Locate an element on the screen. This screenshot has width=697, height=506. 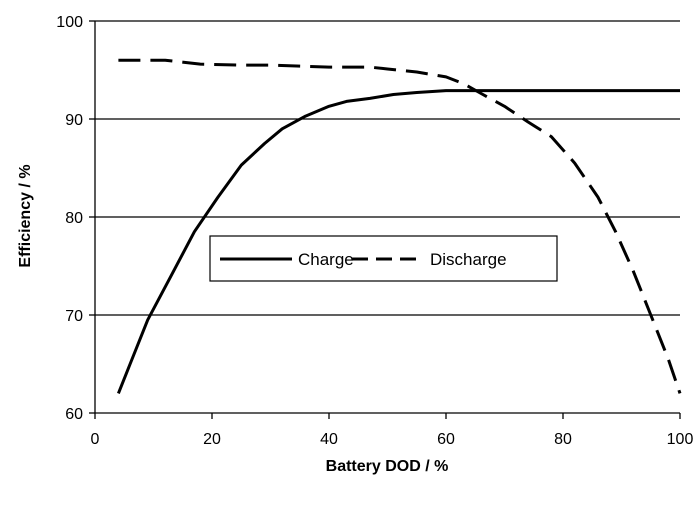
legend: Charge Discharge is located at coordinates (383, 258).